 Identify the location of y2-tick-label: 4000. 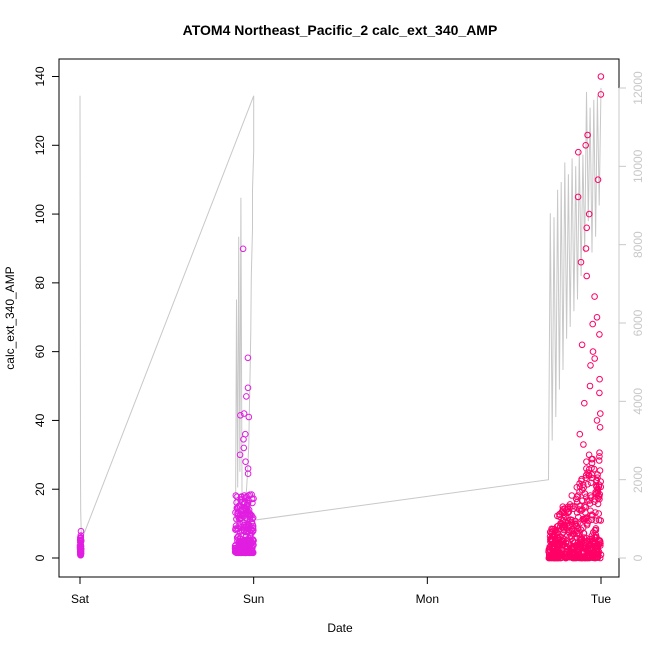
(638, 401).